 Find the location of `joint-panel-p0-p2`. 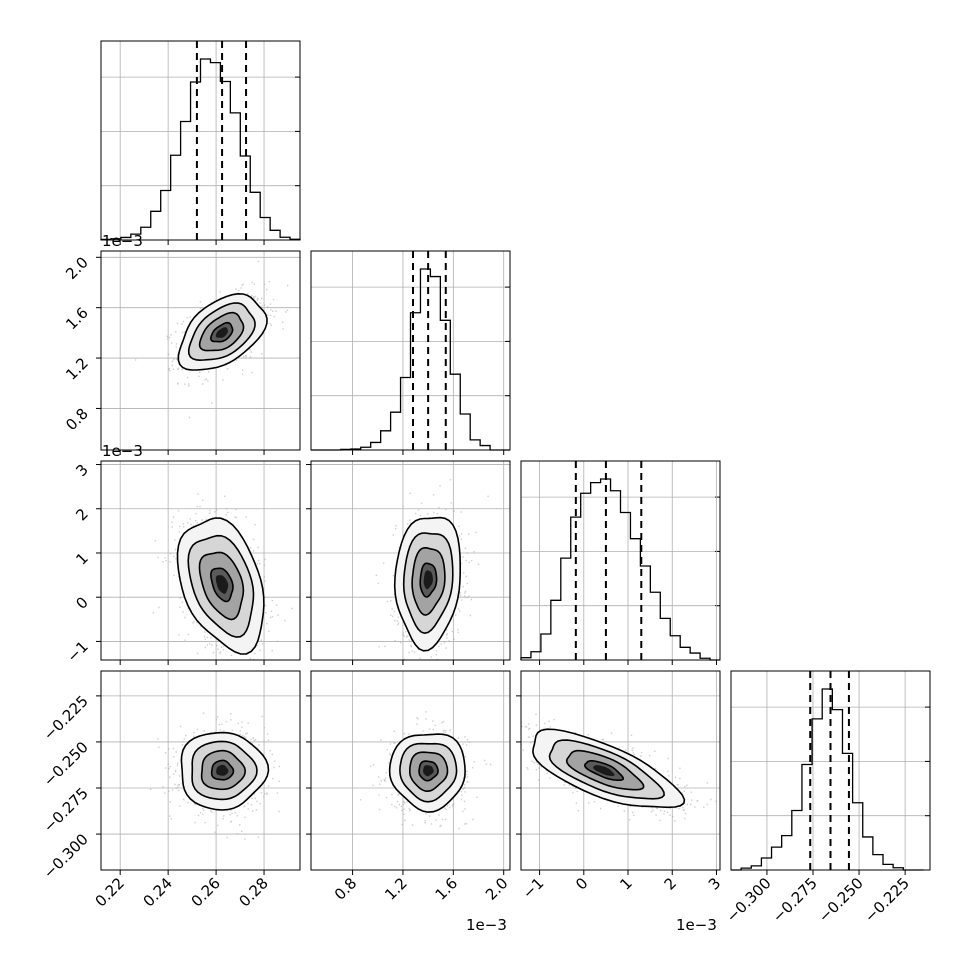

joint-panel-p0-p2 is located at coordinates (200, 560).